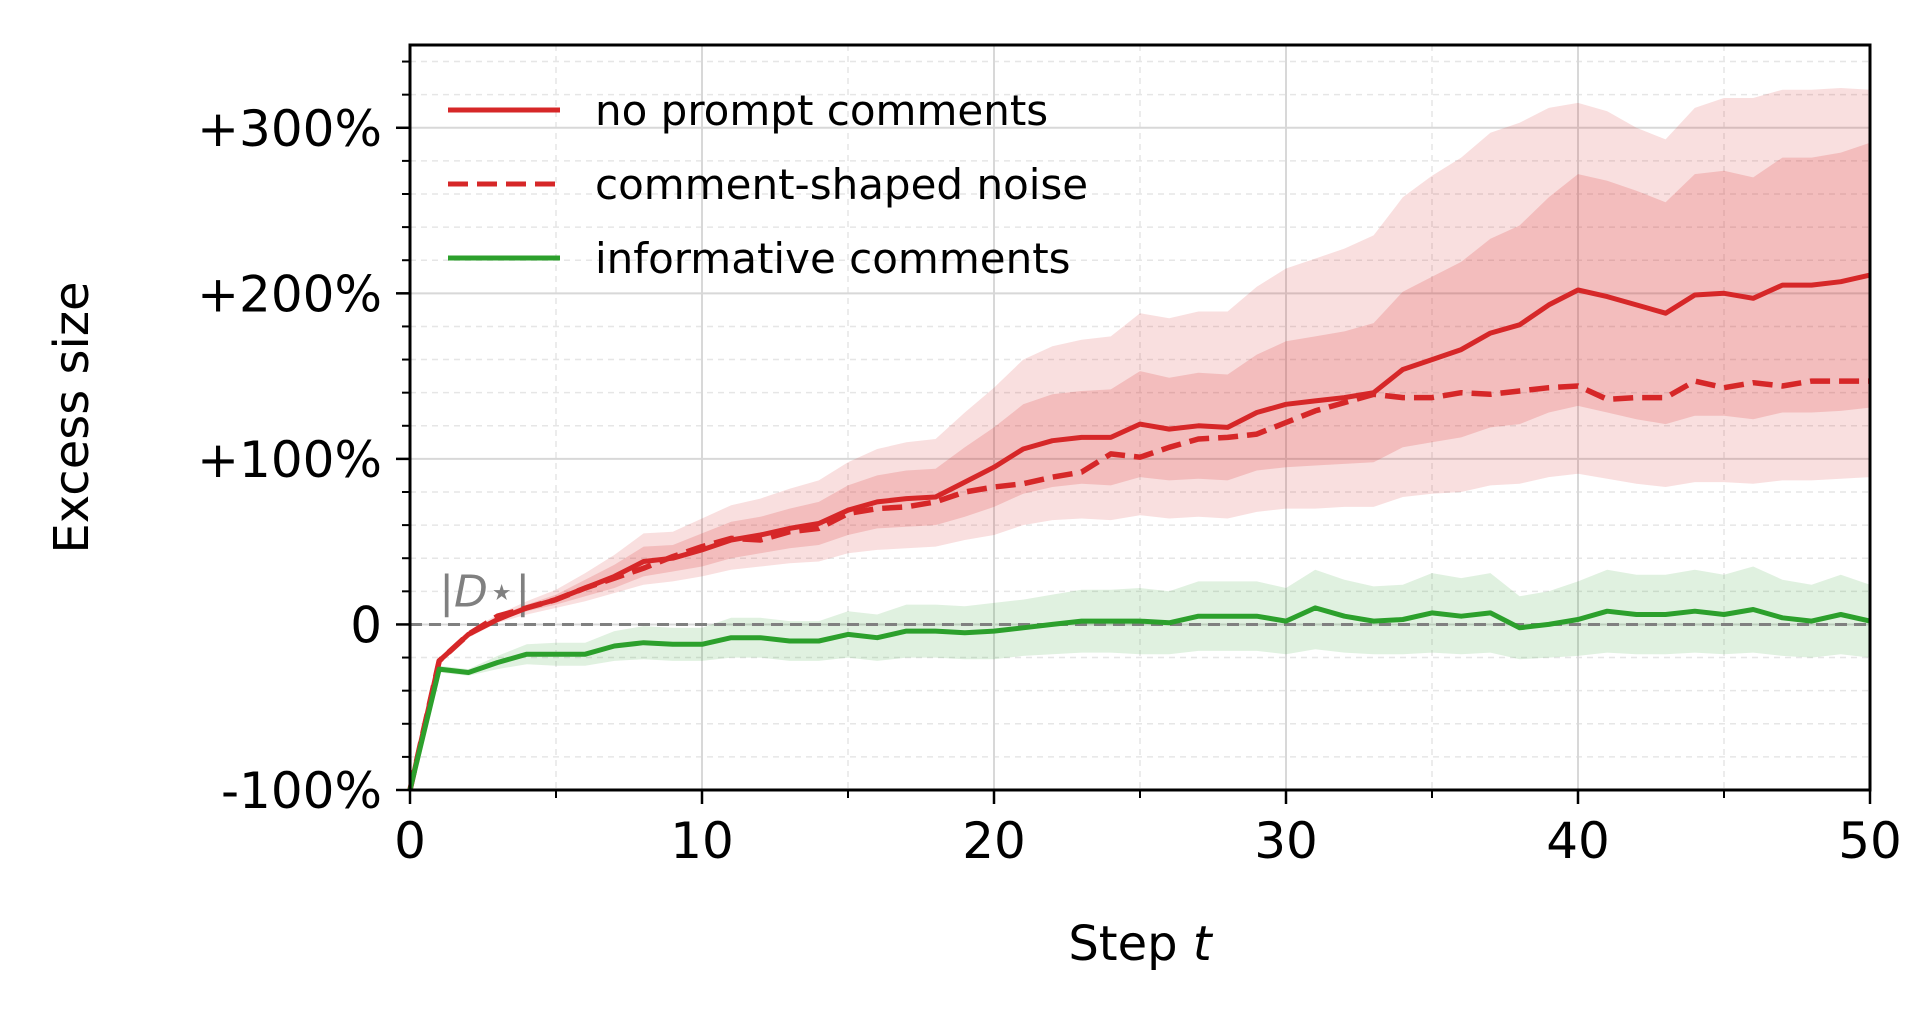 The image size is (1931, 1025). What do you see at coordinates (1870, 841) in the screenshot?
I see `x-tick-label: 50` at bounding box center [1870, 841].